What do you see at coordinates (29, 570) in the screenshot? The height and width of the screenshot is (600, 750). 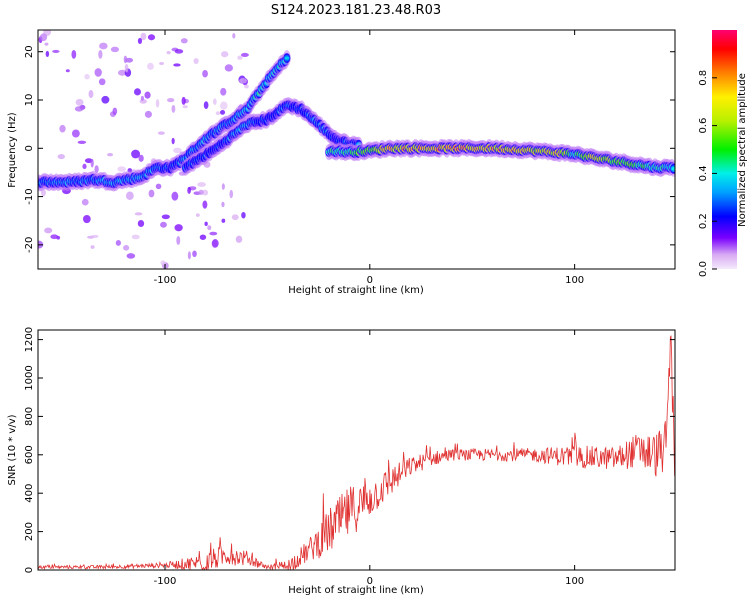 I see `snr-ytick-label: 0` at bounding box center [29, 570].